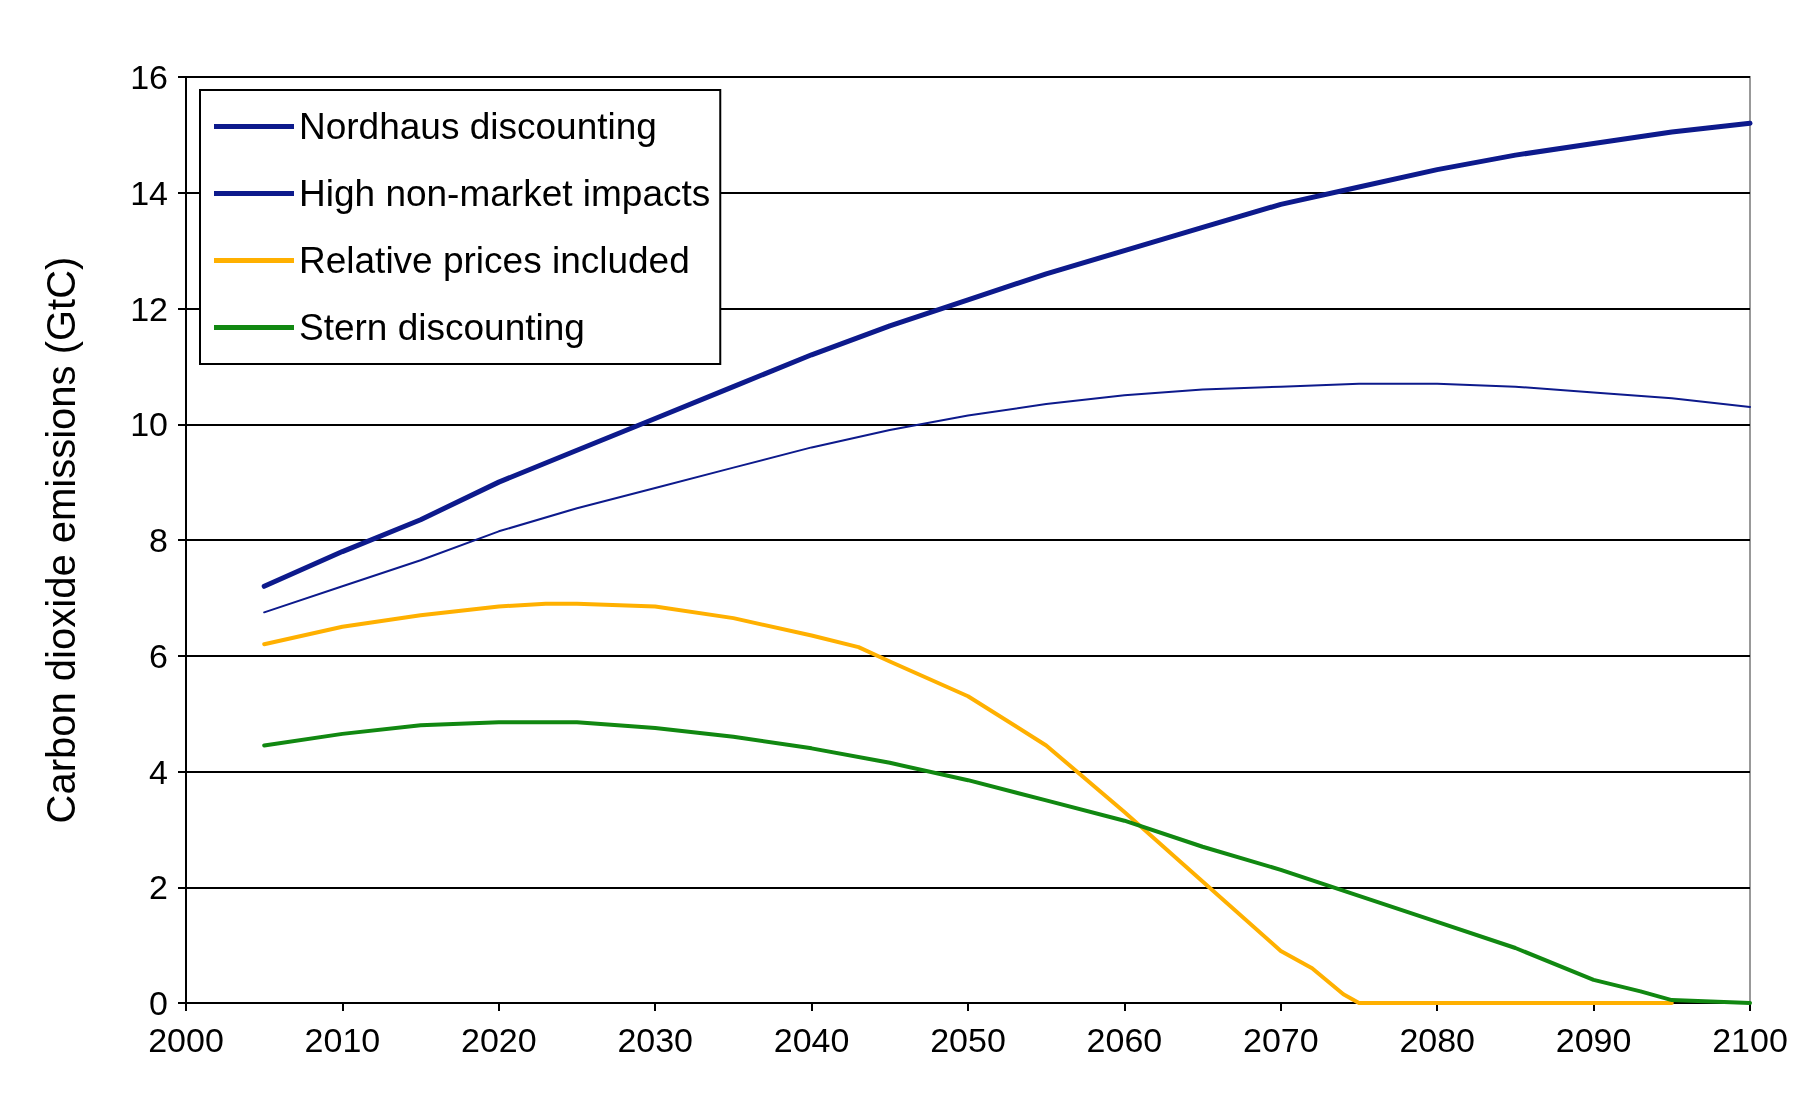 The height and width of the screenshot is (1105, 1806). I want to click on legend-label: Relative prices included, so click(494, 260).